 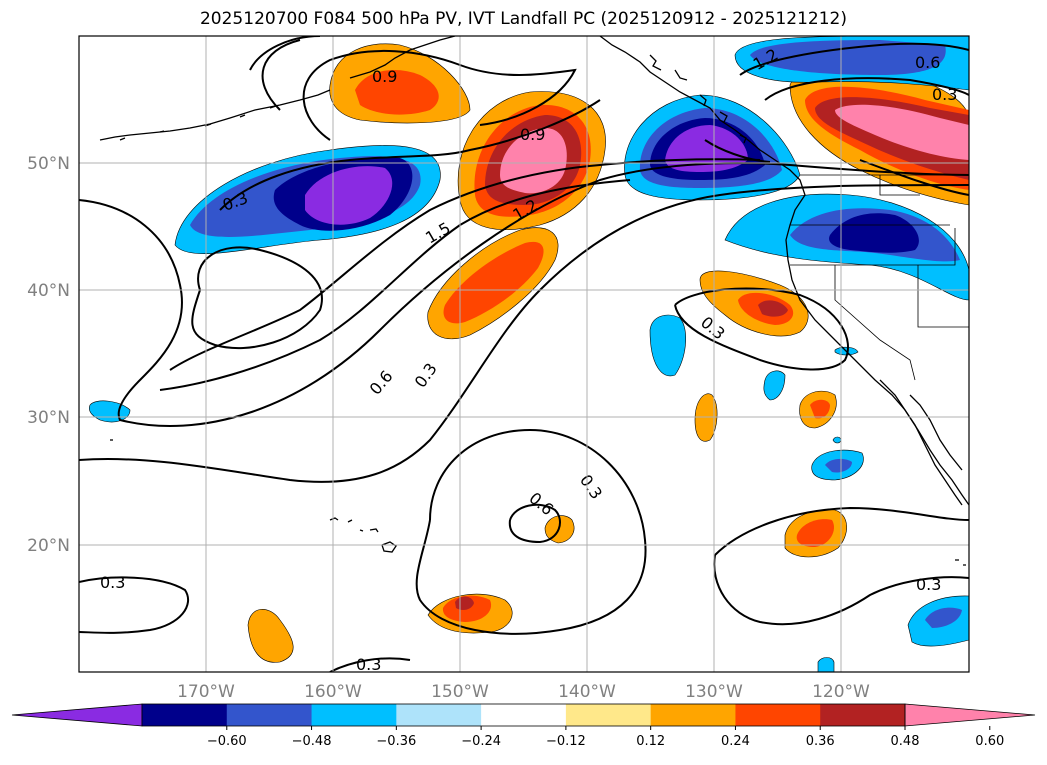 I want to click on colorbar-tick-label: 0.60, so click(x=989, y=741).